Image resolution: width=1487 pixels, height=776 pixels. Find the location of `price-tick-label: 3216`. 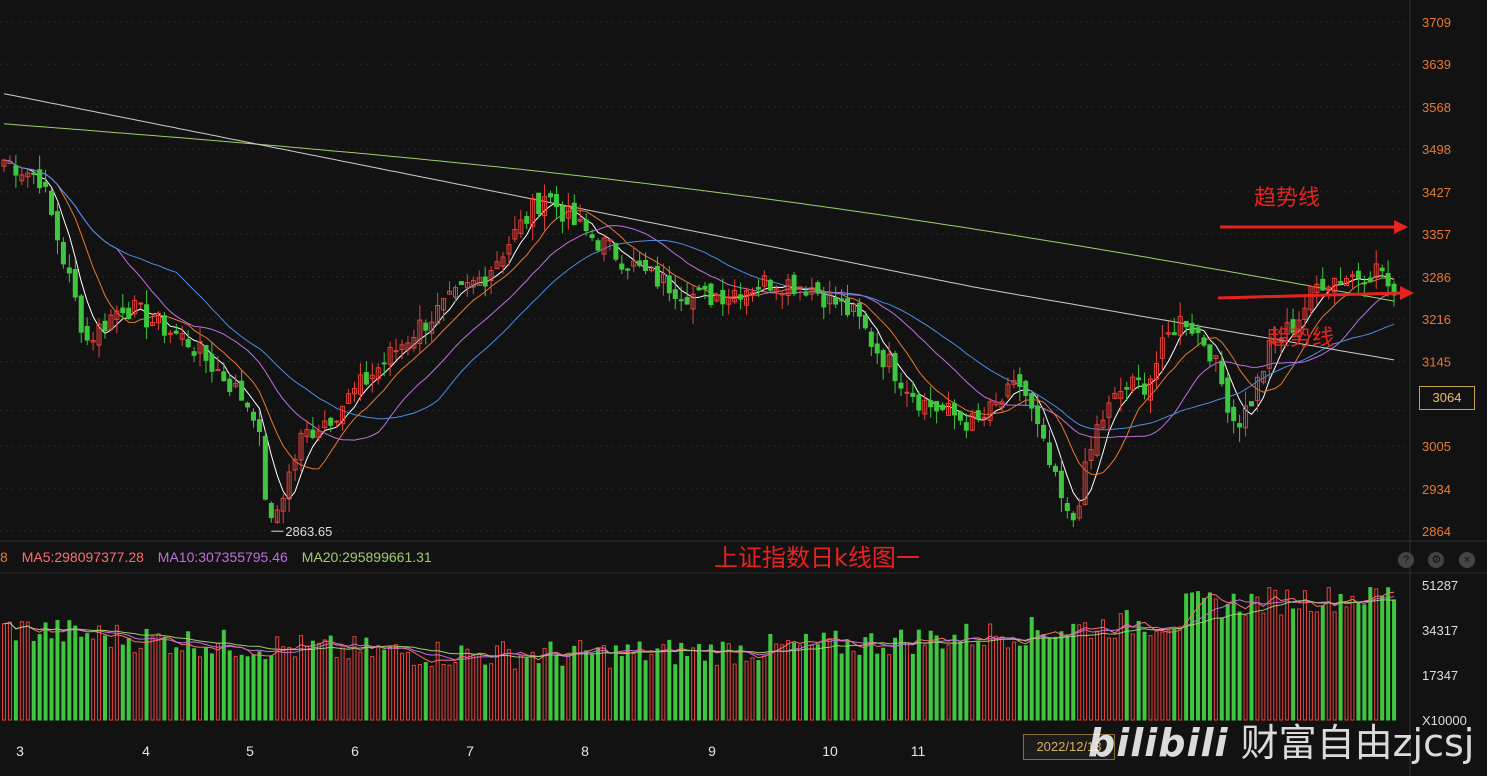

price-tick-label: 3216 is located at coordinates (1436, 319).